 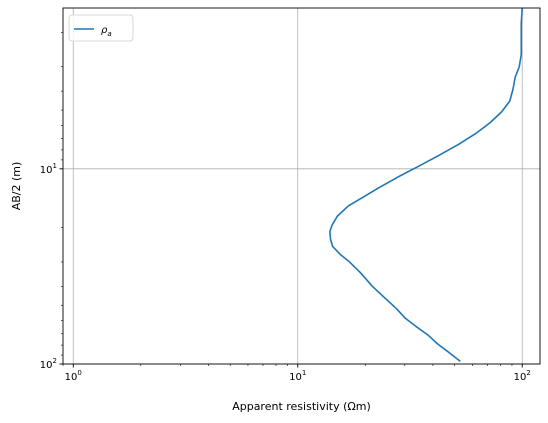 I want to click on legend: ρa, so click(x=101, y=28).